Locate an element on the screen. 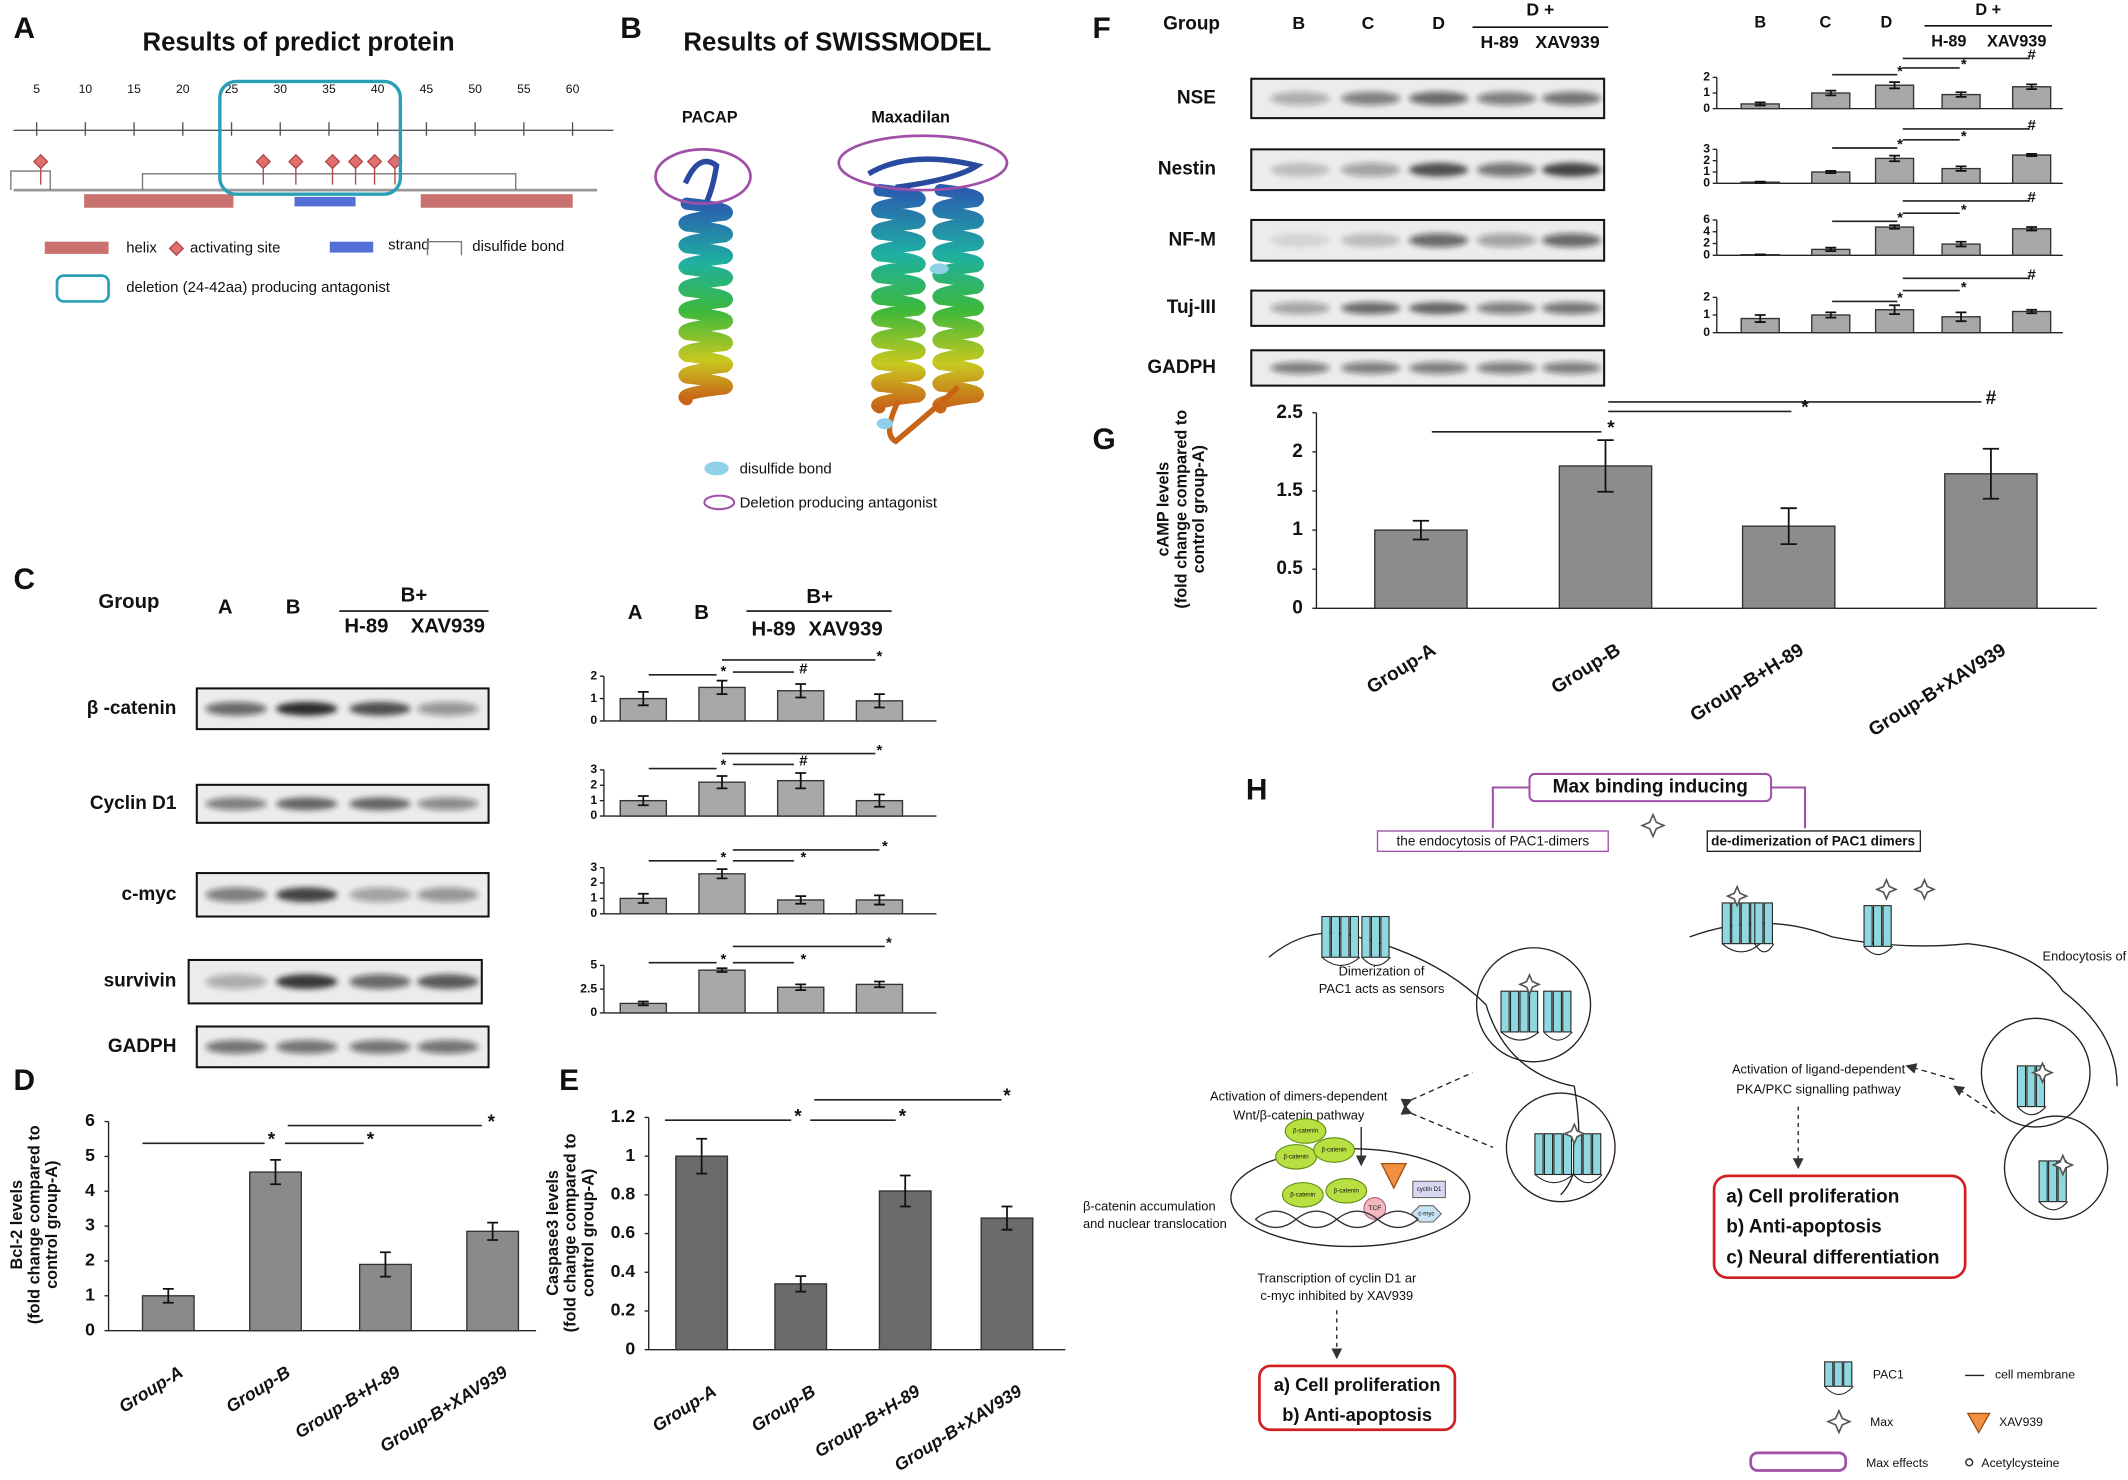 The width and height of the screenshot is (2128, 1480). group-header: XAV939 is located at coordinates (845, 629).